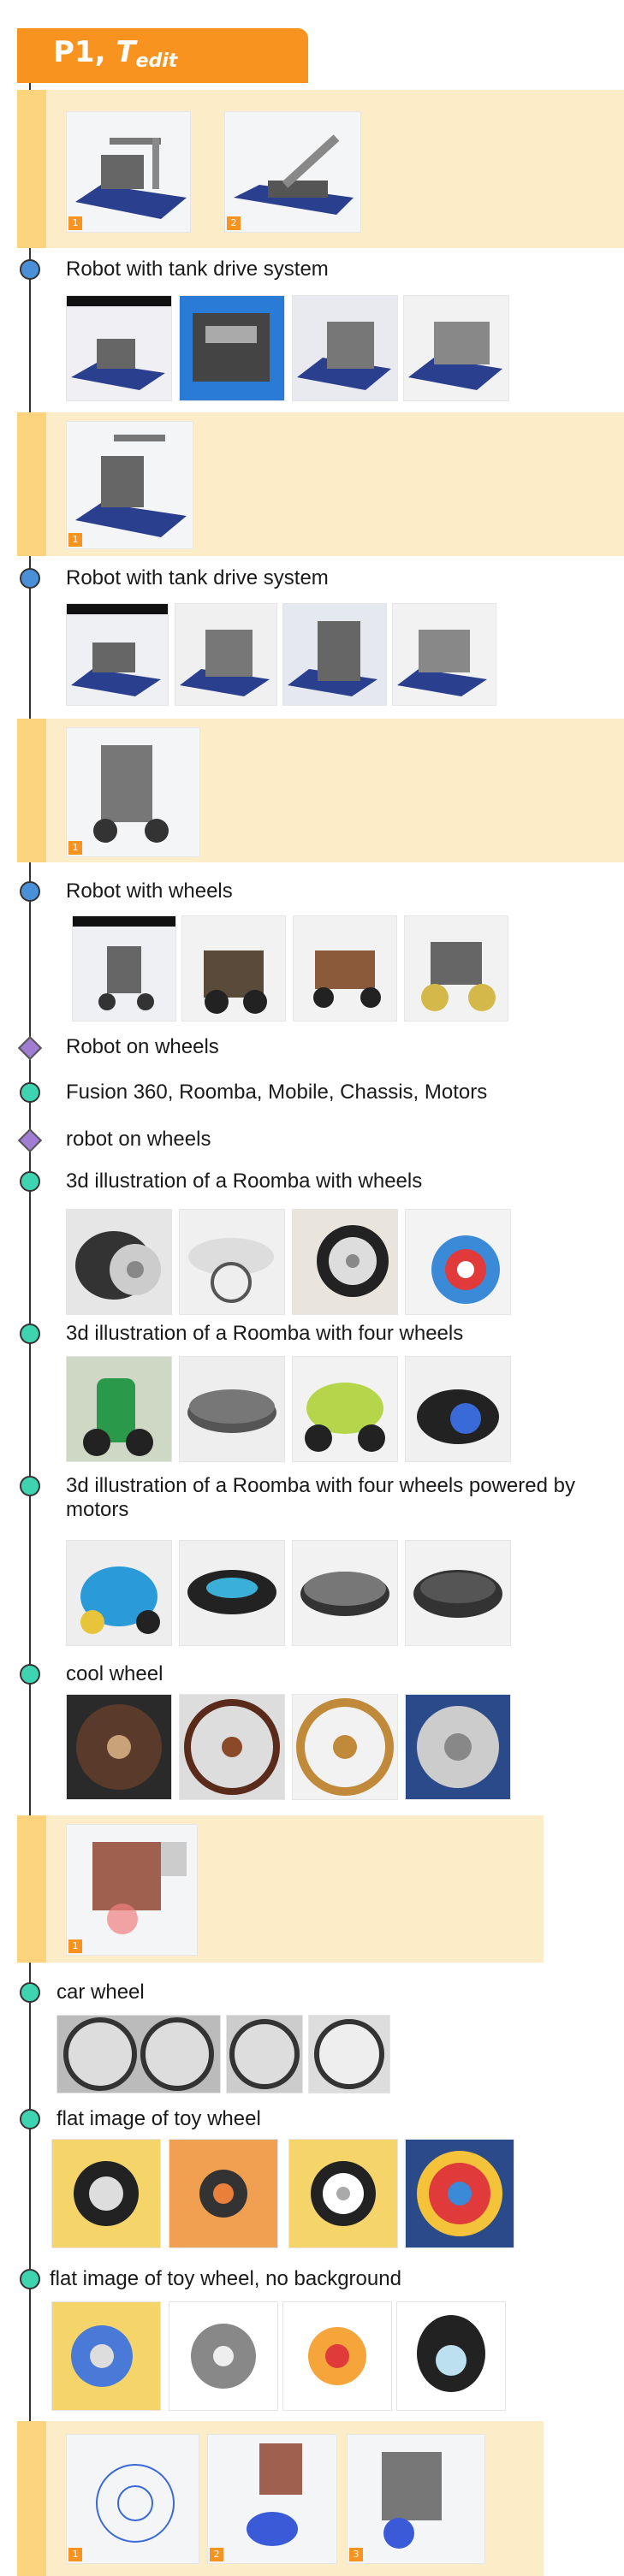 The width and height of the screenshot is (624, 2576). Describe the element at coordinates (142, 1046) in the screenshot. I see `step-label: Robot on wheels` at that location.